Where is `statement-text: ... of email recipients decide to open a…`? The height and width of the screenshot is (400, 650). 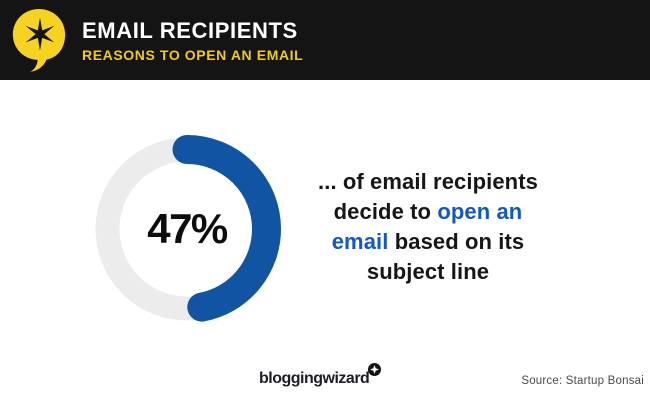 statement-text: ... of email recipients decide to open a… is located at coordinates (428, 227).